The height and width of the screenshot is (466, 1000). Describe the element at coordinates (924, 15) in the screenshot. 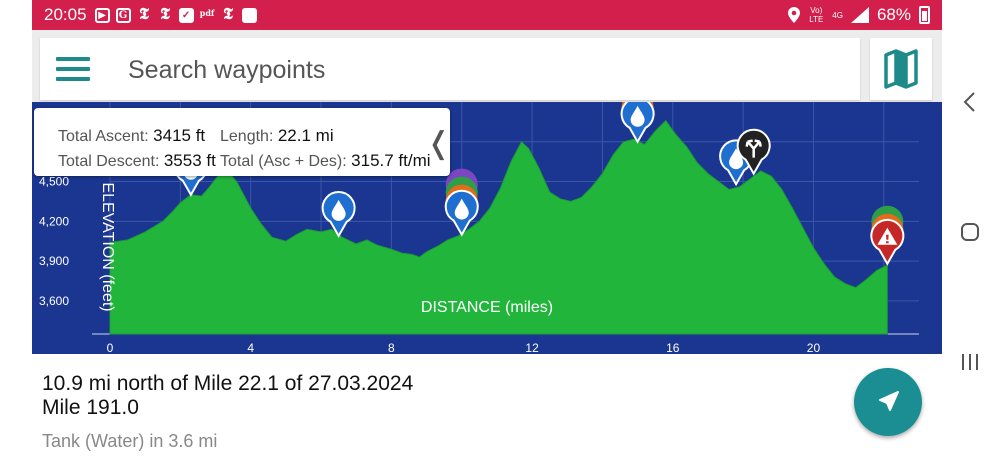

I see `battery-icon` at that location.